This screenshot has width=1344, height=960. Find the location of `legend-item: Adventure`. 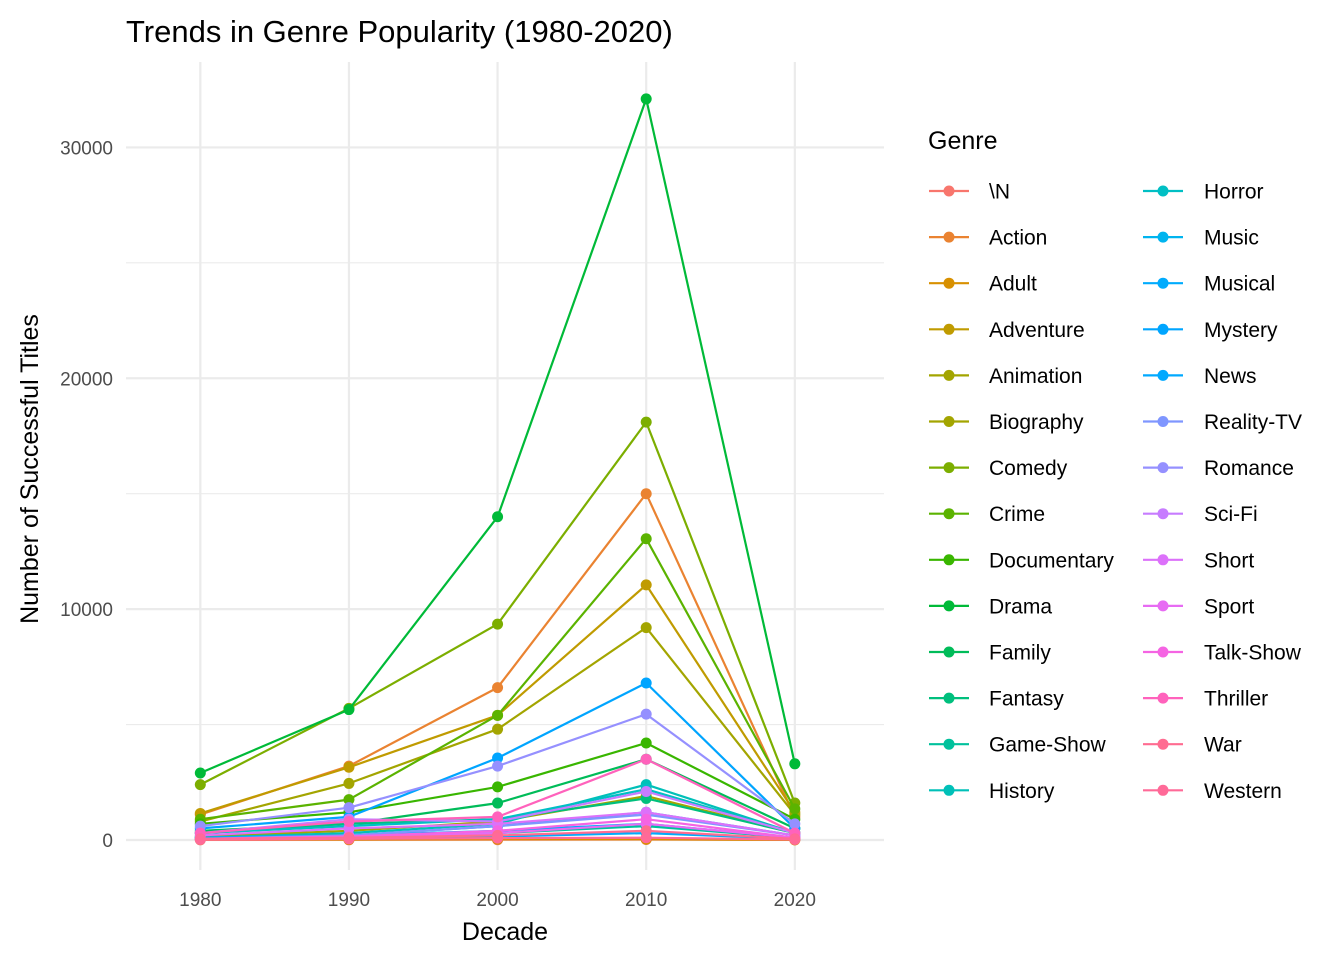

legend-item: Adventure is located at coordinates (1007, 330).